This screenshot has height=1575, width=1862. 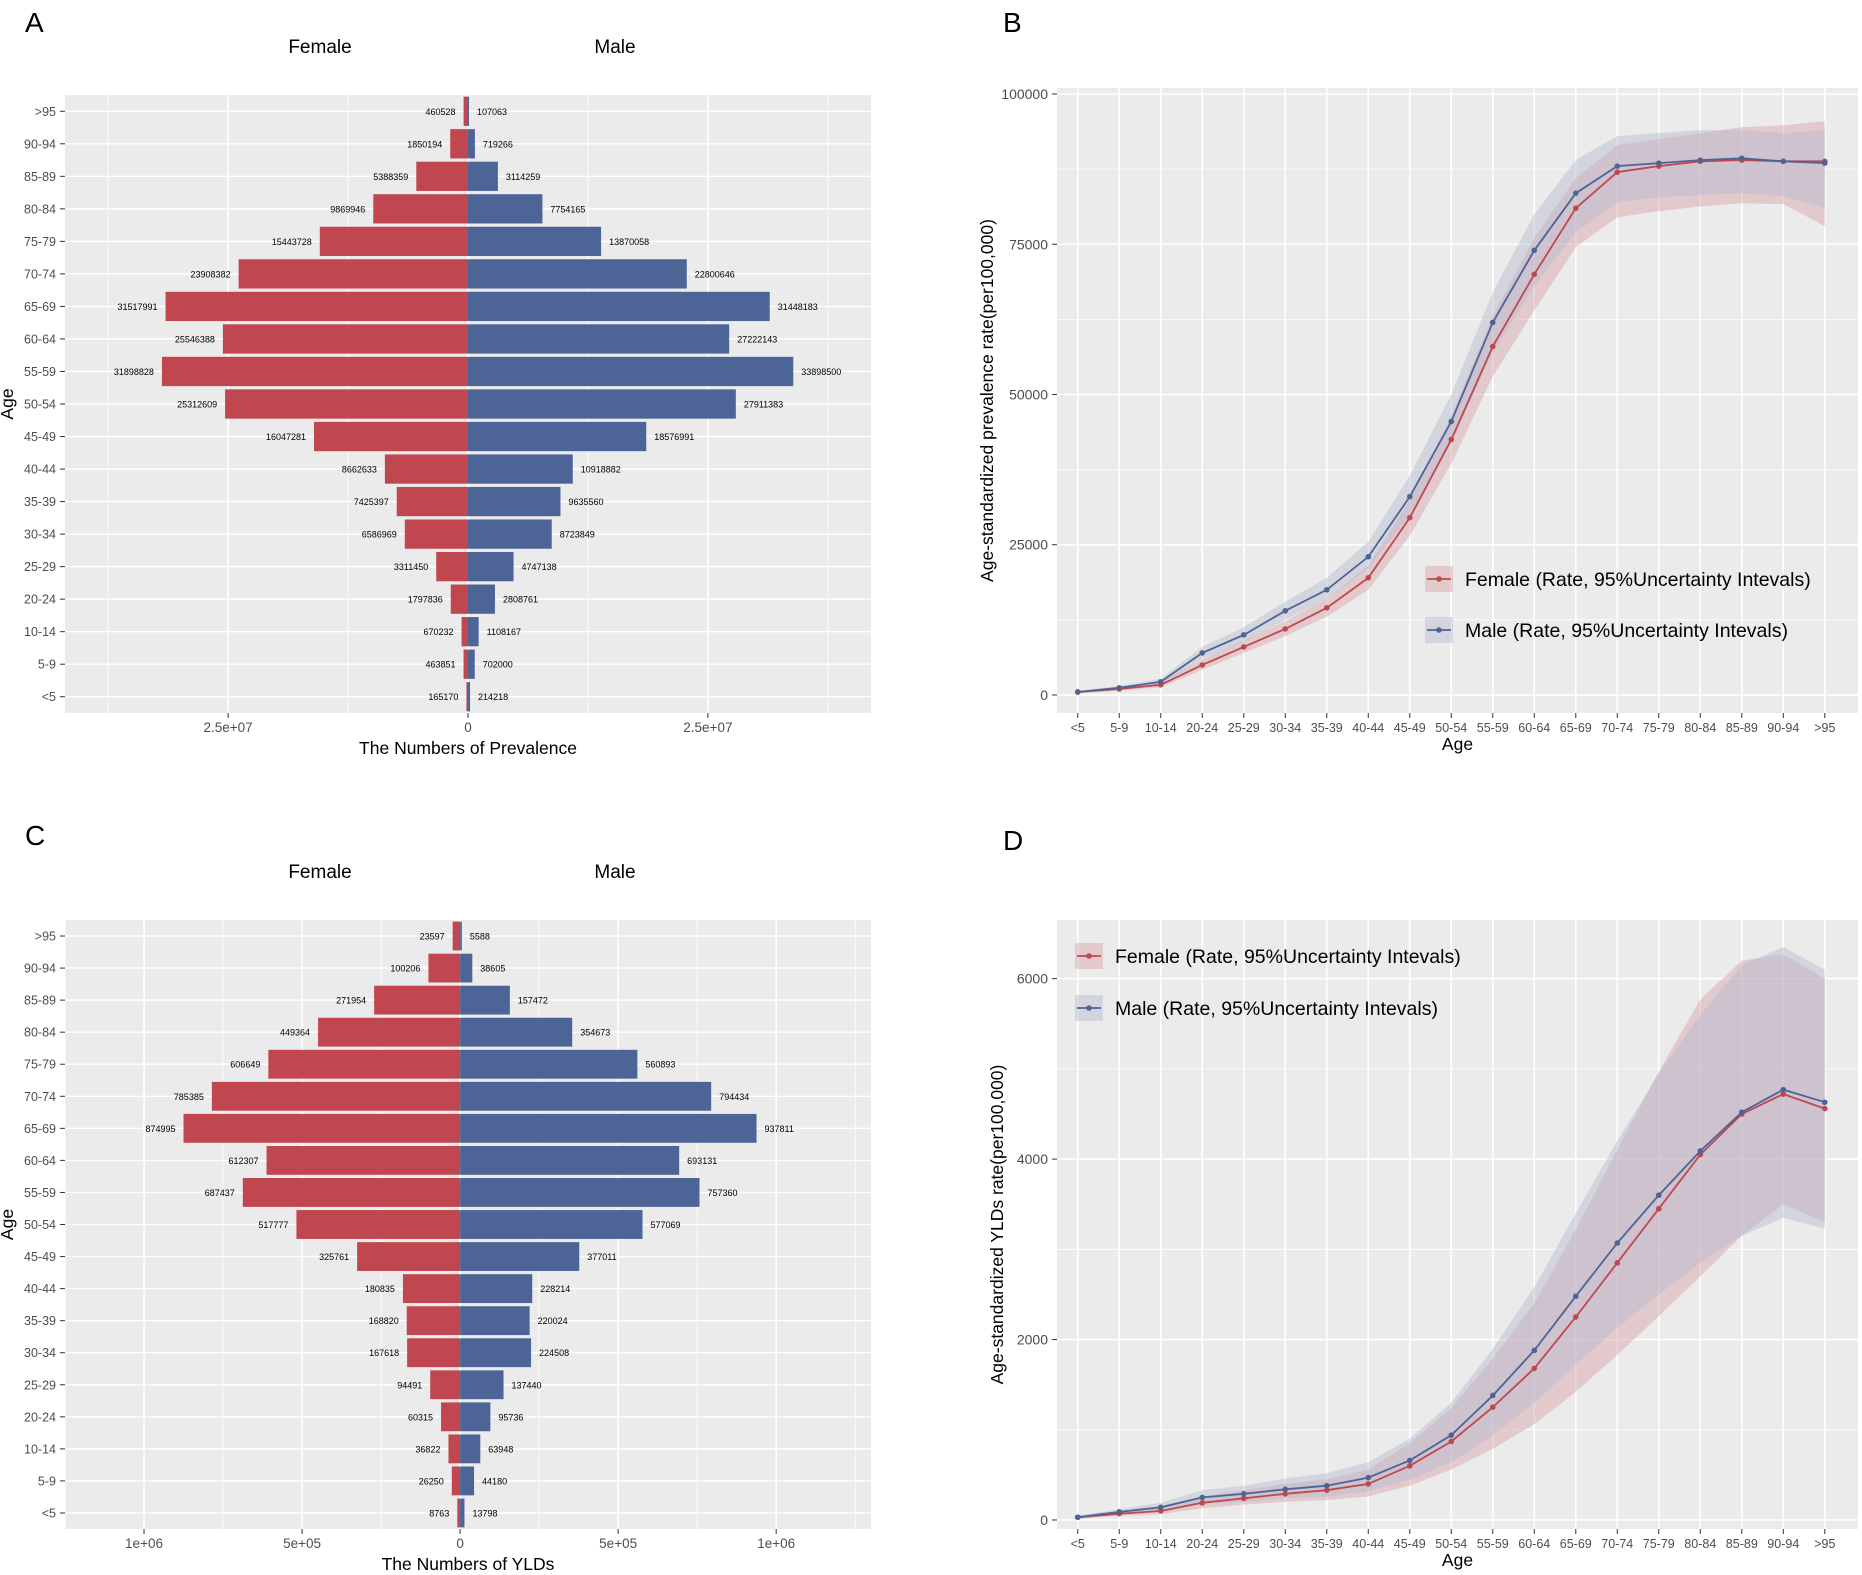 I want to click on male-data-label: 63948, so click(x=500, y=1449).